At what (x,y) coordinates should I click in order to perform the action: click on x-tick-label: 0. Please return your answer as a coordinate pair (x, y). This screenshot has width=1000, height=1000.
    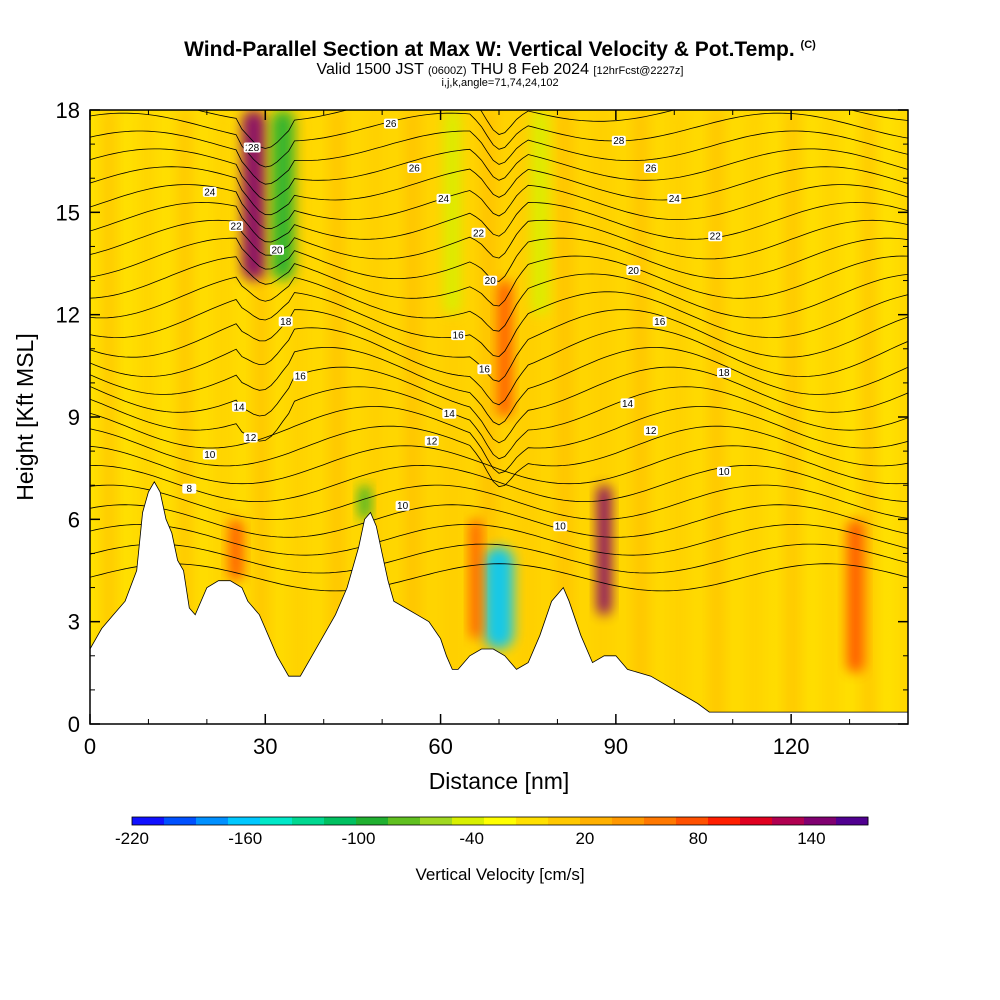
    Looking at the image, I should click on (90, 746).